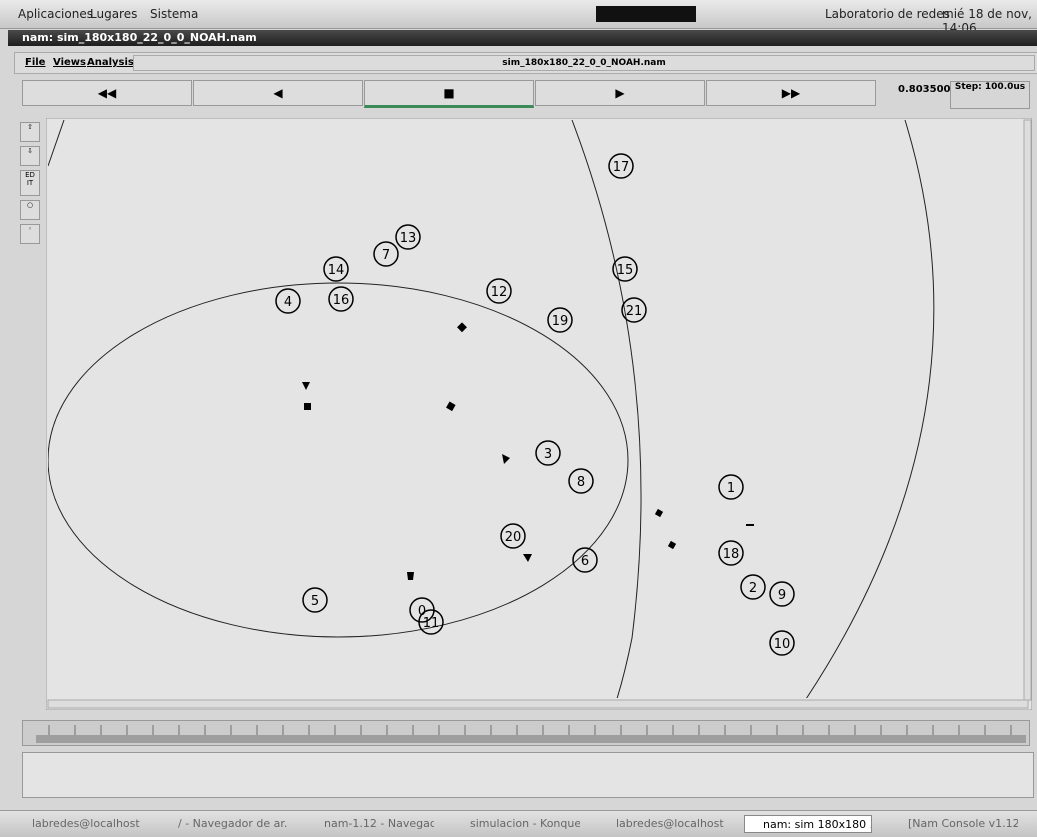 This screenshot has width=1037, height=837. I want to click on node-label: 0, so click(422, 611).